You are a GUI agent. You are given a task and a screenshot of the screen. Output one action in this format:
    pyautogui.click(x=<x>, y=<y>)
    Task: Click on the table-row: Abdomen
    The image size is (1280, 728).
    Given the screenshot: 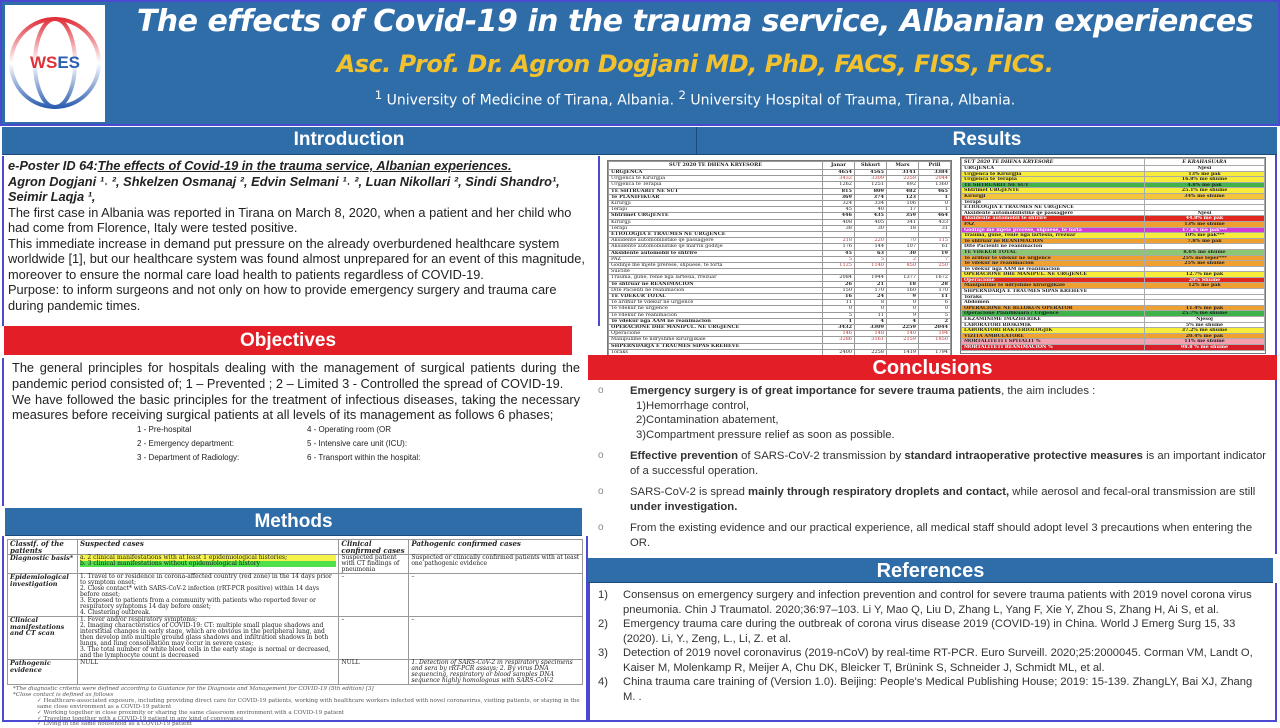 What is the action you would take?
    pyautogui.click(x=1113, y=302)
    